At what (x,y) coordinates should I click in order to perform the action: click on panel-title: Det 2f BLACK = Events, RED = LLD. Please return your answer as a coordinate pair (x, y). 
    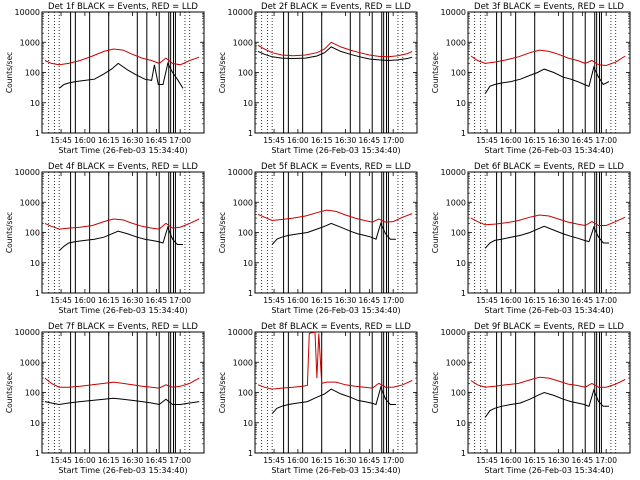
    Looking at the image, I should click on (336, 7).